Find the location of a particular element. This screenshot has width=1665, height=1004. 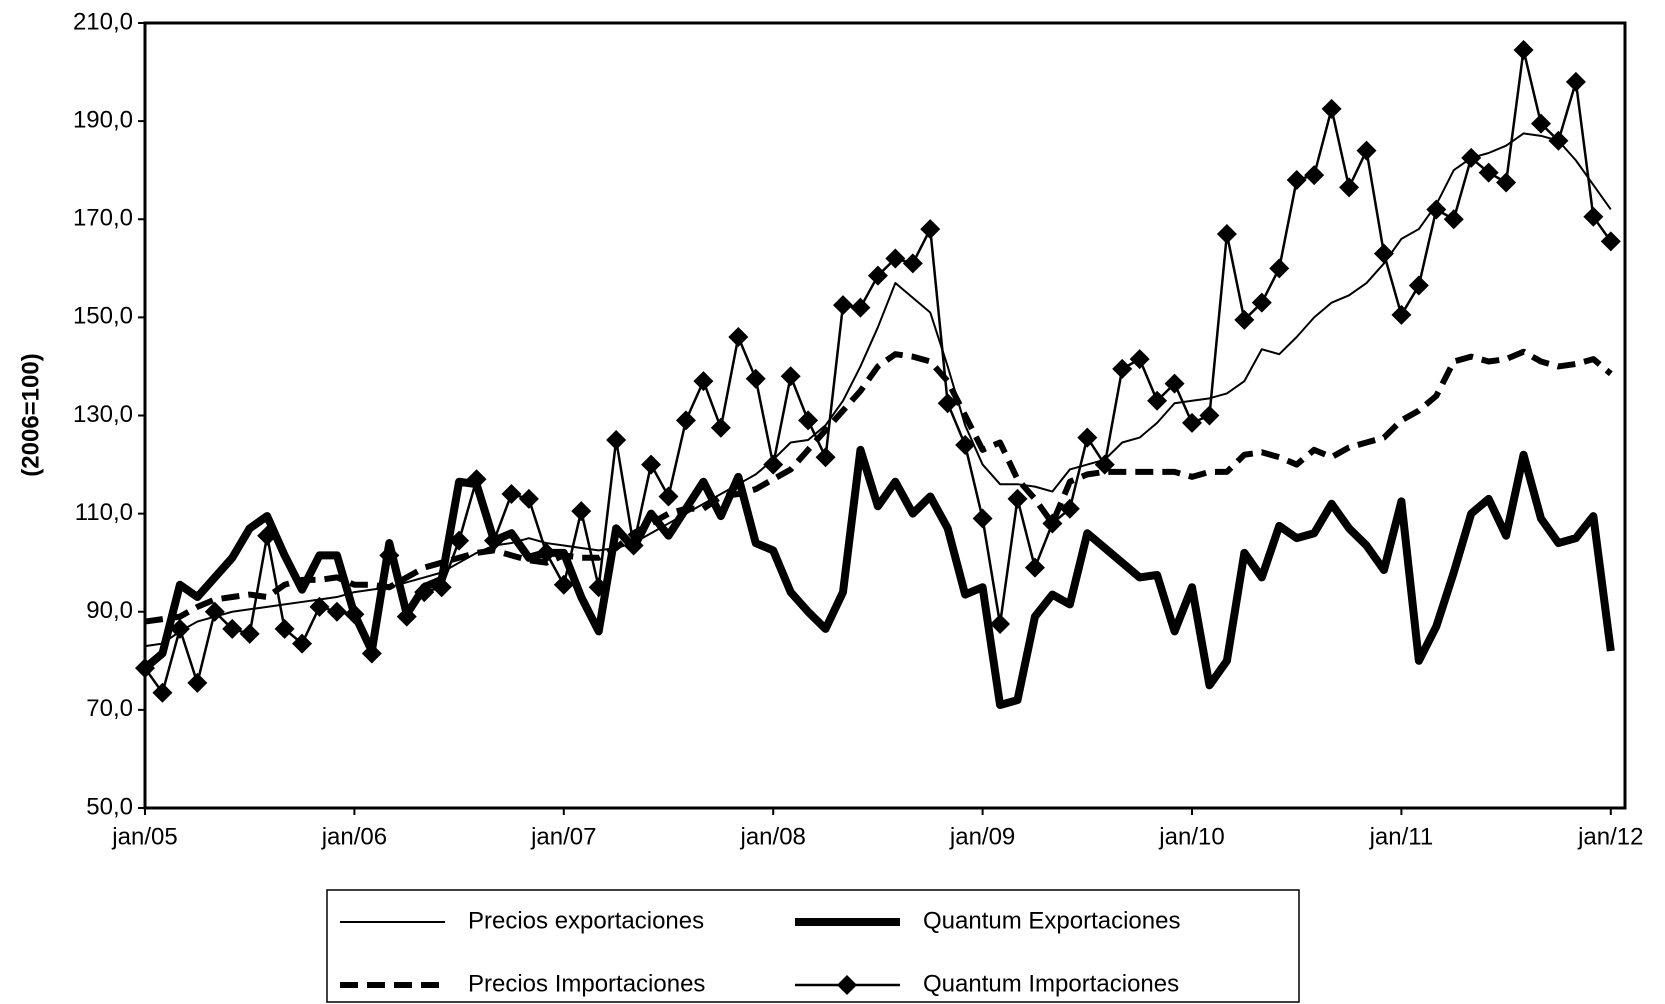

y-tick-label: 50,0 is located at coordinates (109, 806).